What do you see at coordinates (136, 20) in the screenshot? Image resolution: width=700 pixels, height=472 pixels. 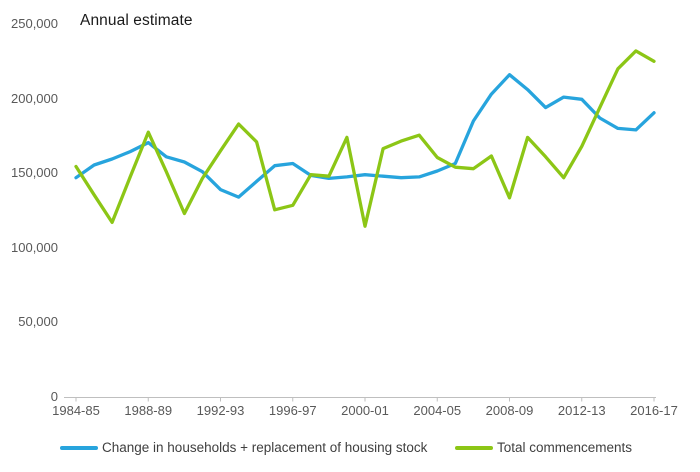 I see `chart-title: Annual estimate` at bounding box center [136, 20].